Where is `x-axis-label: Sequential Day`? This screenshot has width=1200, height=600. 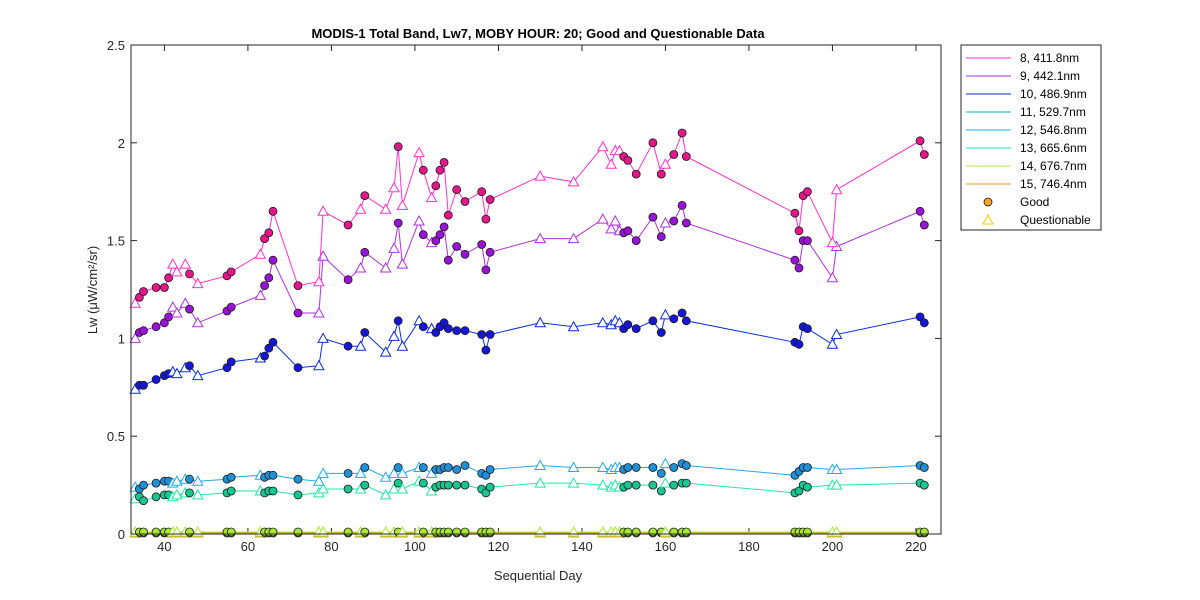
x-axis-label: Sequential Day is located at coordinates (538, 575).